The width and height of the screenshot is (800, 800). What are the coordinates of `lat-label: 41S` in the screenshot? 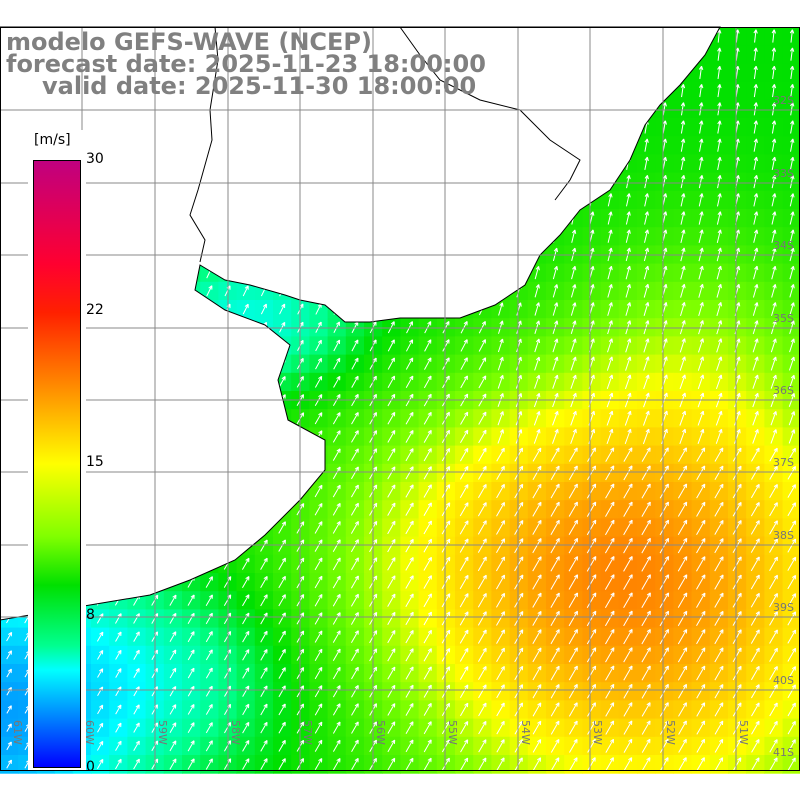 It's located at (783, 752).